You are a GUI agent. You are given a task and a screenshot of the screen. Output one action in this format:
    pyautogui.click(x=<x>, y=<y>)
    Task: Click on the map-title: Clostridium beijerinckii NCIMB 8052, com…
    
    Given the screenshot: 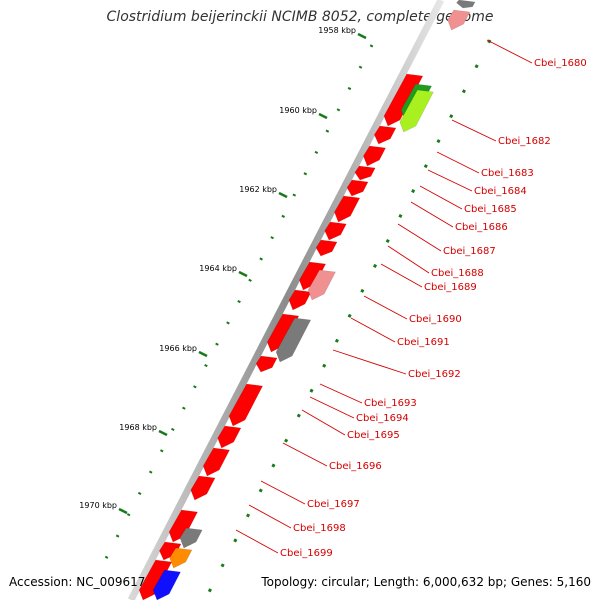 What is the action you would take?
    pyautogui.click(x=300, y=17)
    